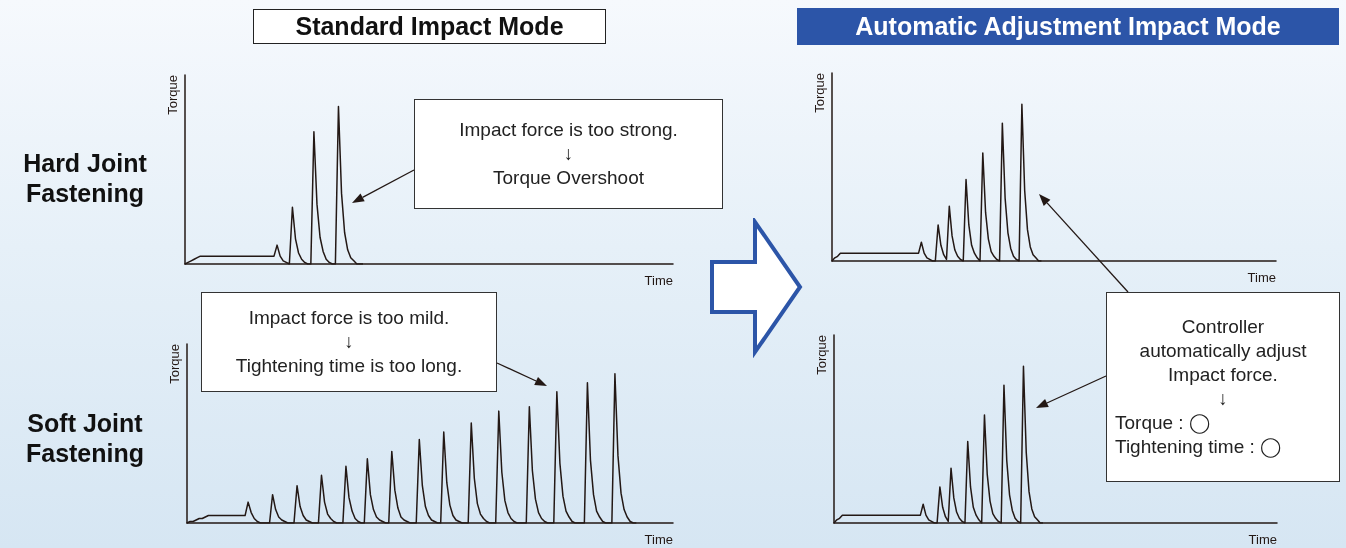  I want to click on chart-title: Standard Impact Mode, so click(429, 26).